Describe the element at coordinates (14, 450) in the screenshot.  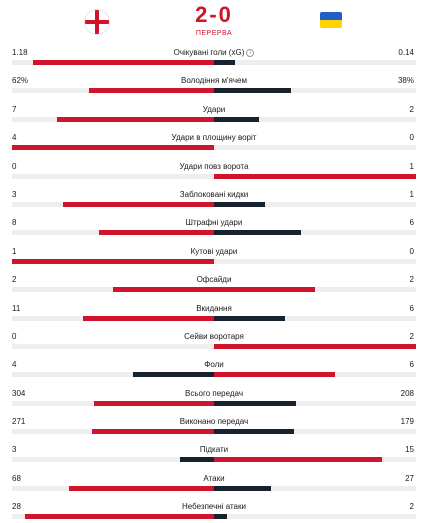
I see `home-value: 3` at that location.